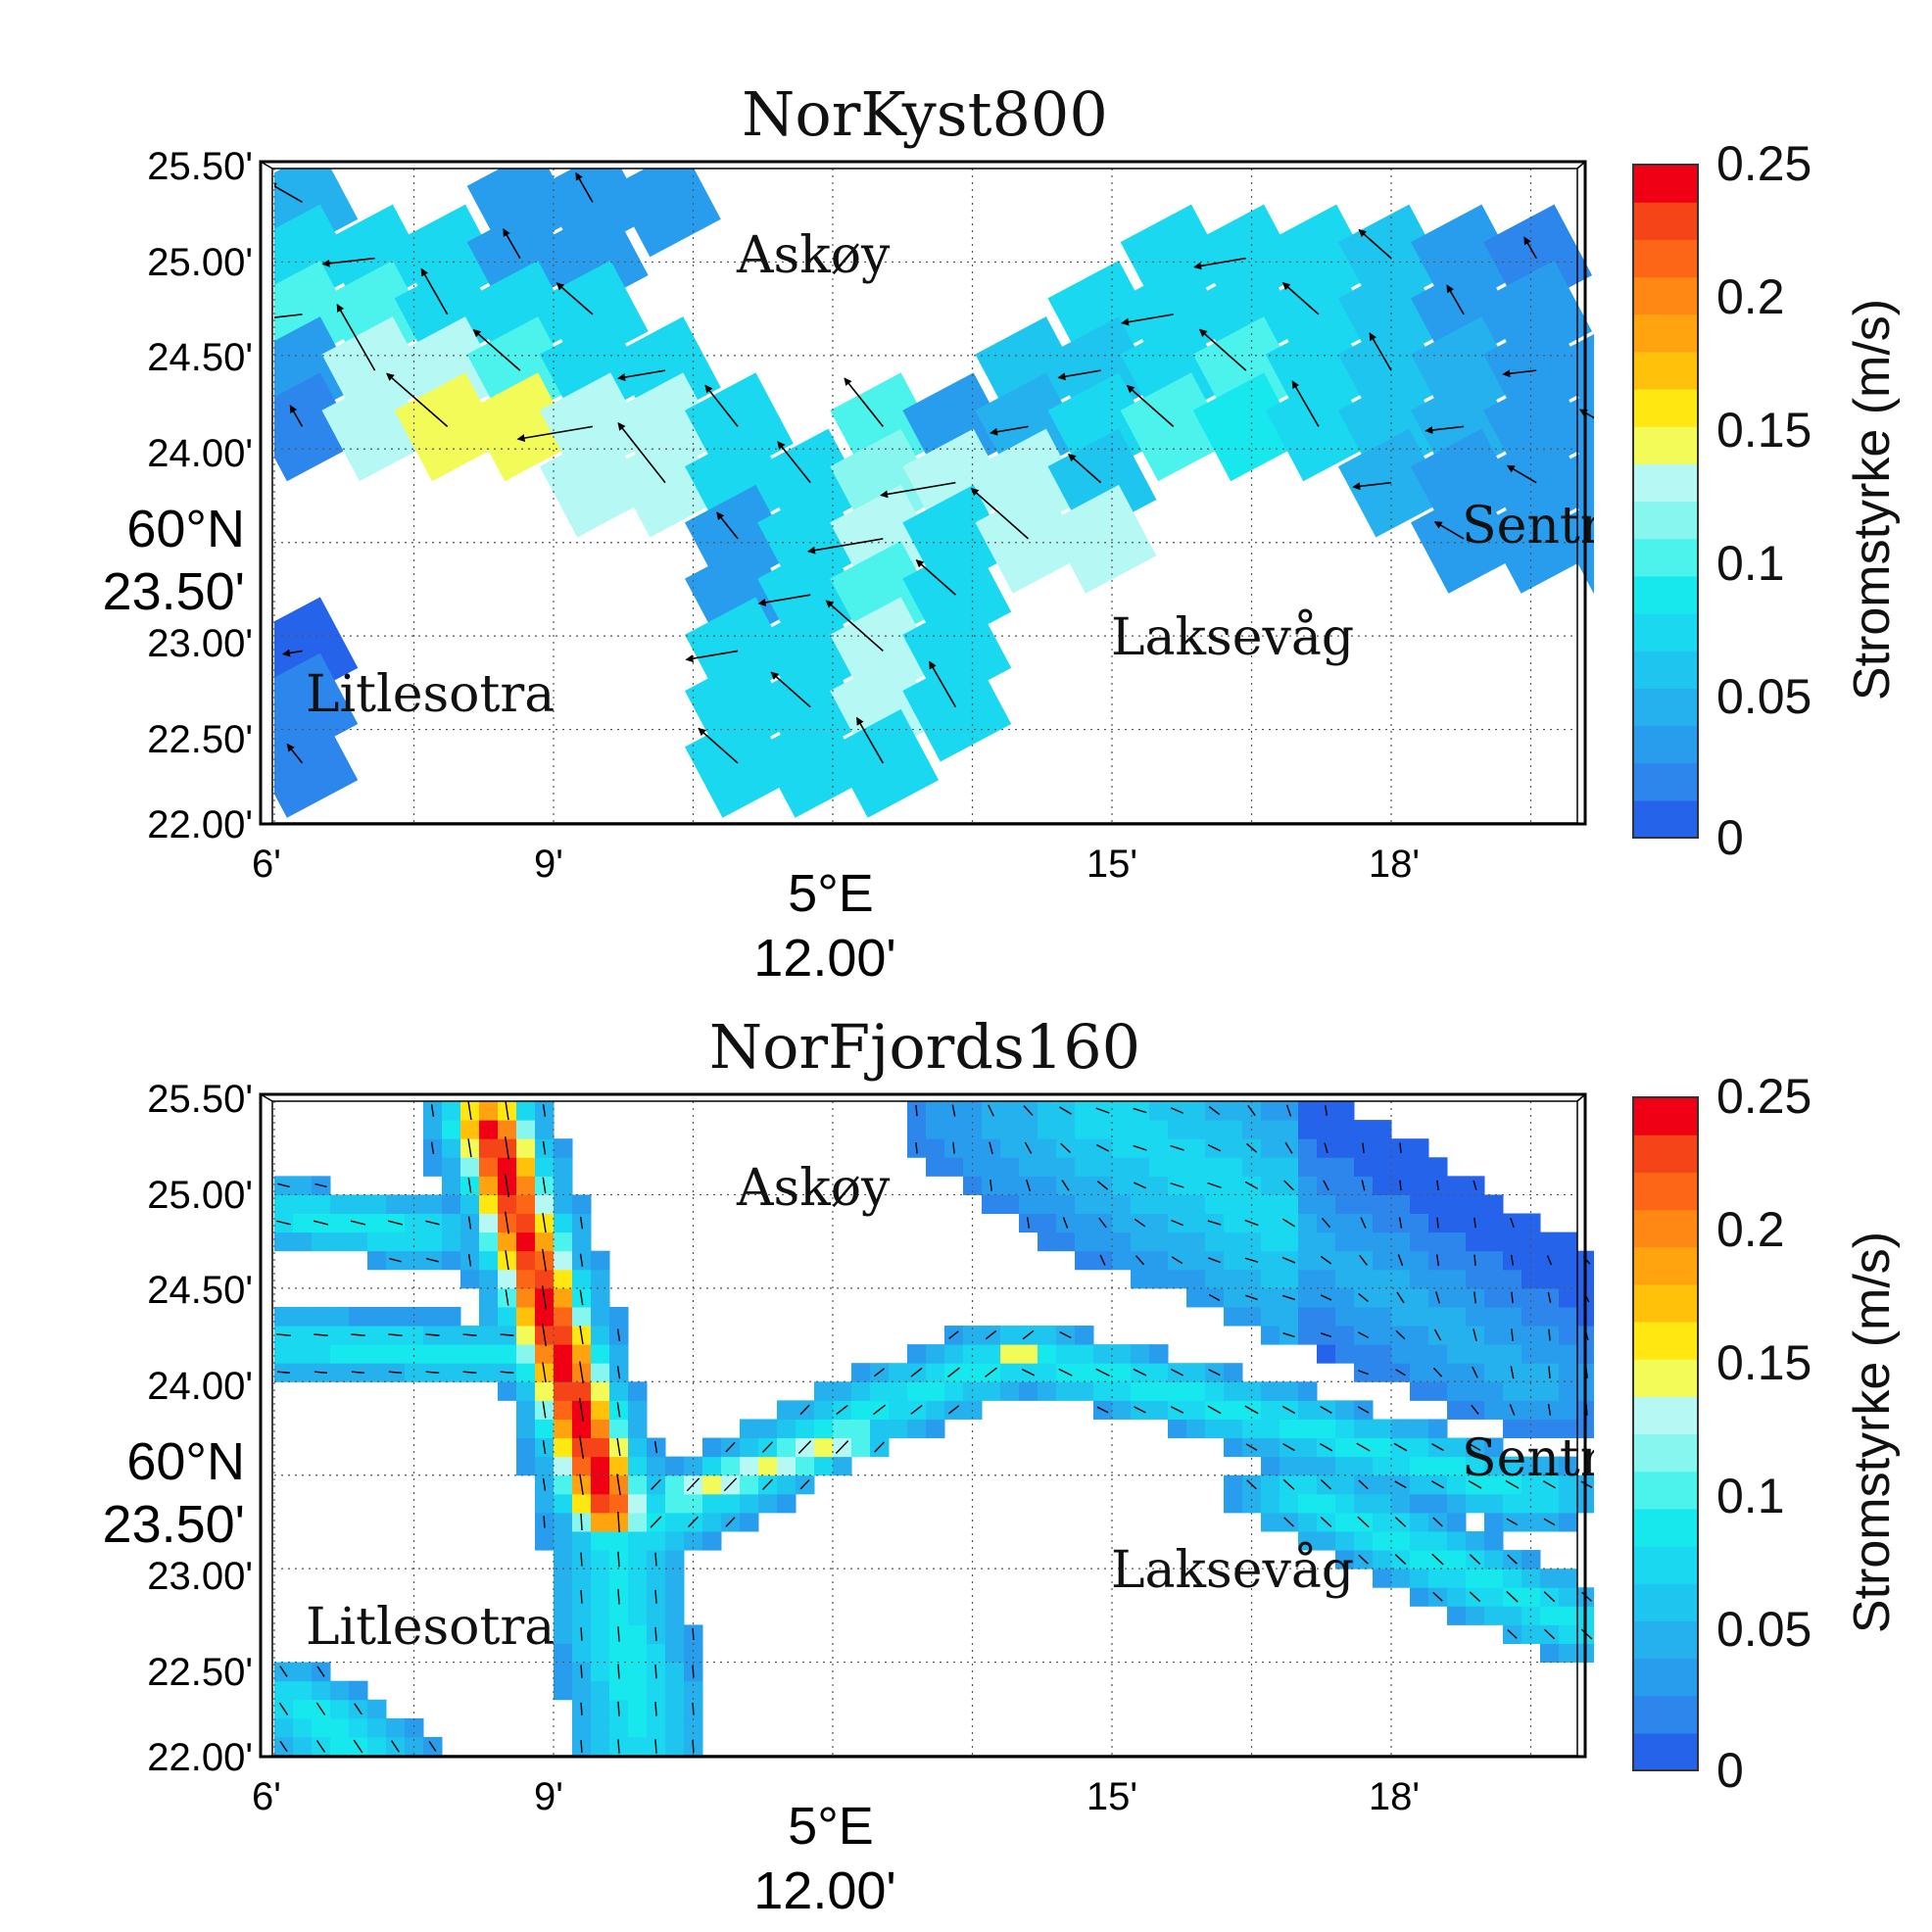 Image resolution: width=1932 pixels, height=1932 pixels. I want to click on ytick-label: 25.50', so click(200, 166).